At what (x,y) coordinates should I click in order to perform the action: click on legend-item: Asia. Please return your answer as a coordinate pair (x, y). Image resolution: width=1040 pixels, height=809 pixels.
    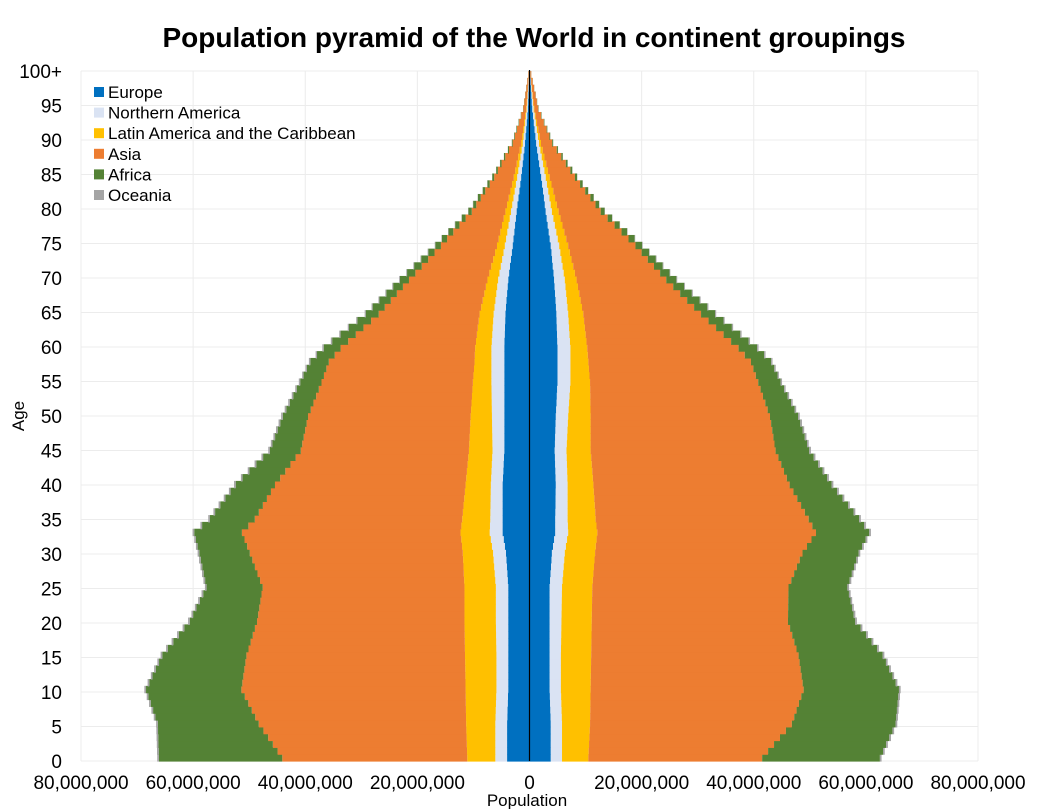
    Looking at the image, I should click on (118, 154).